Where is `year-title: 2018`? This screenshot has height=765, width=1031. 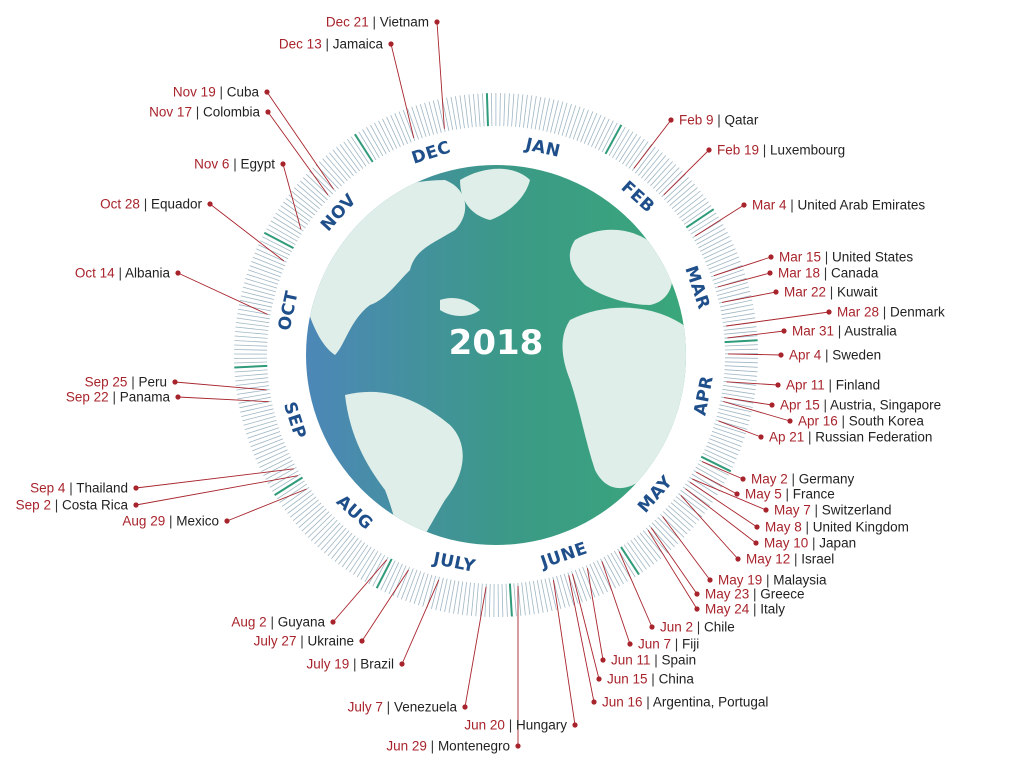 year-title: 2018 is located at coordinates (496, 343).